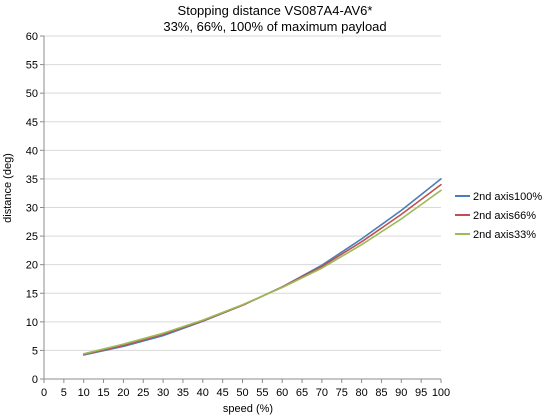  What do you see at coordinates (32, 237) in the screenshot?
I see `y-tick-label: 25` at bounding box center [32, 237].